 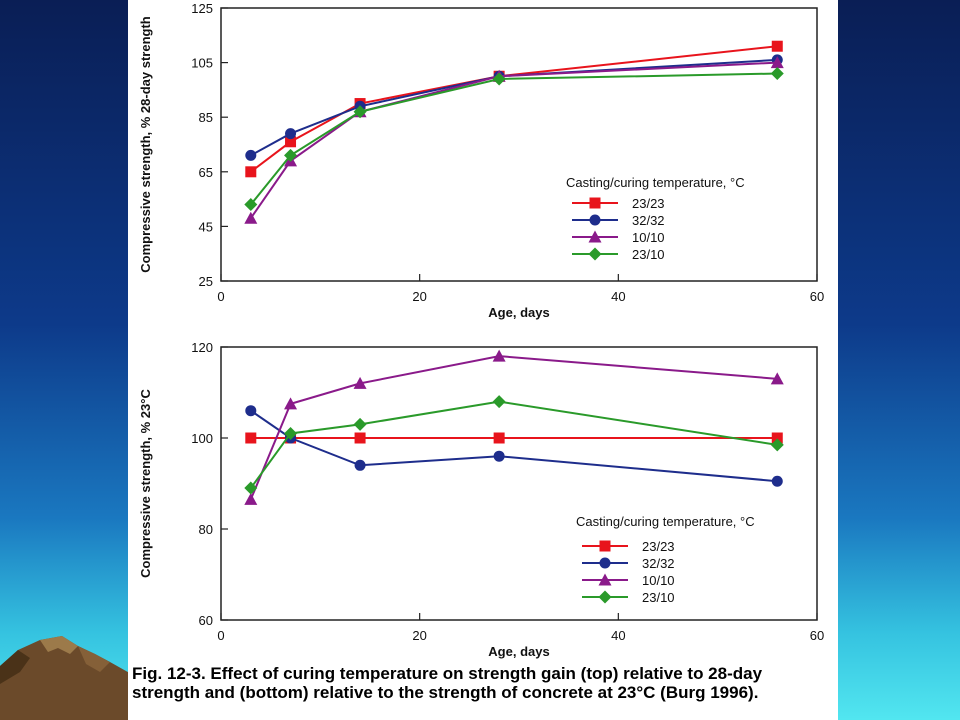 What do you see at coordinates (206, 172) in the screenshot?
I see `y-tick-label: 65` at bounding box center [206, 172].